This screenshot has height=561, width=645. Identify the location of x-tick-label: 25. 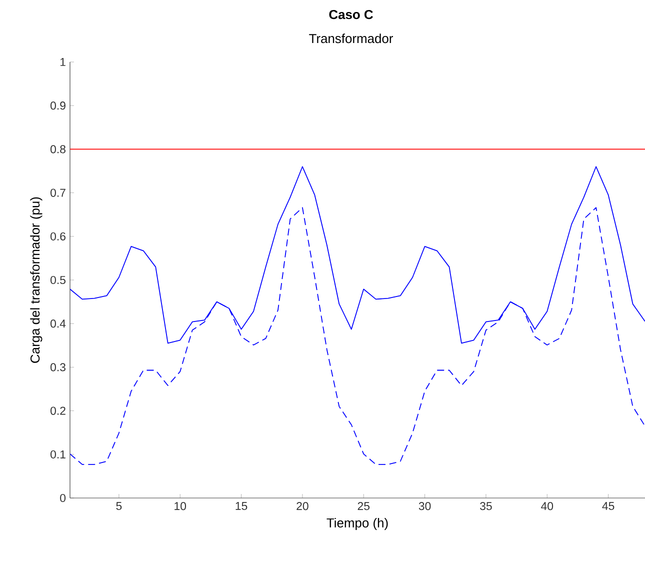
(364, 506).